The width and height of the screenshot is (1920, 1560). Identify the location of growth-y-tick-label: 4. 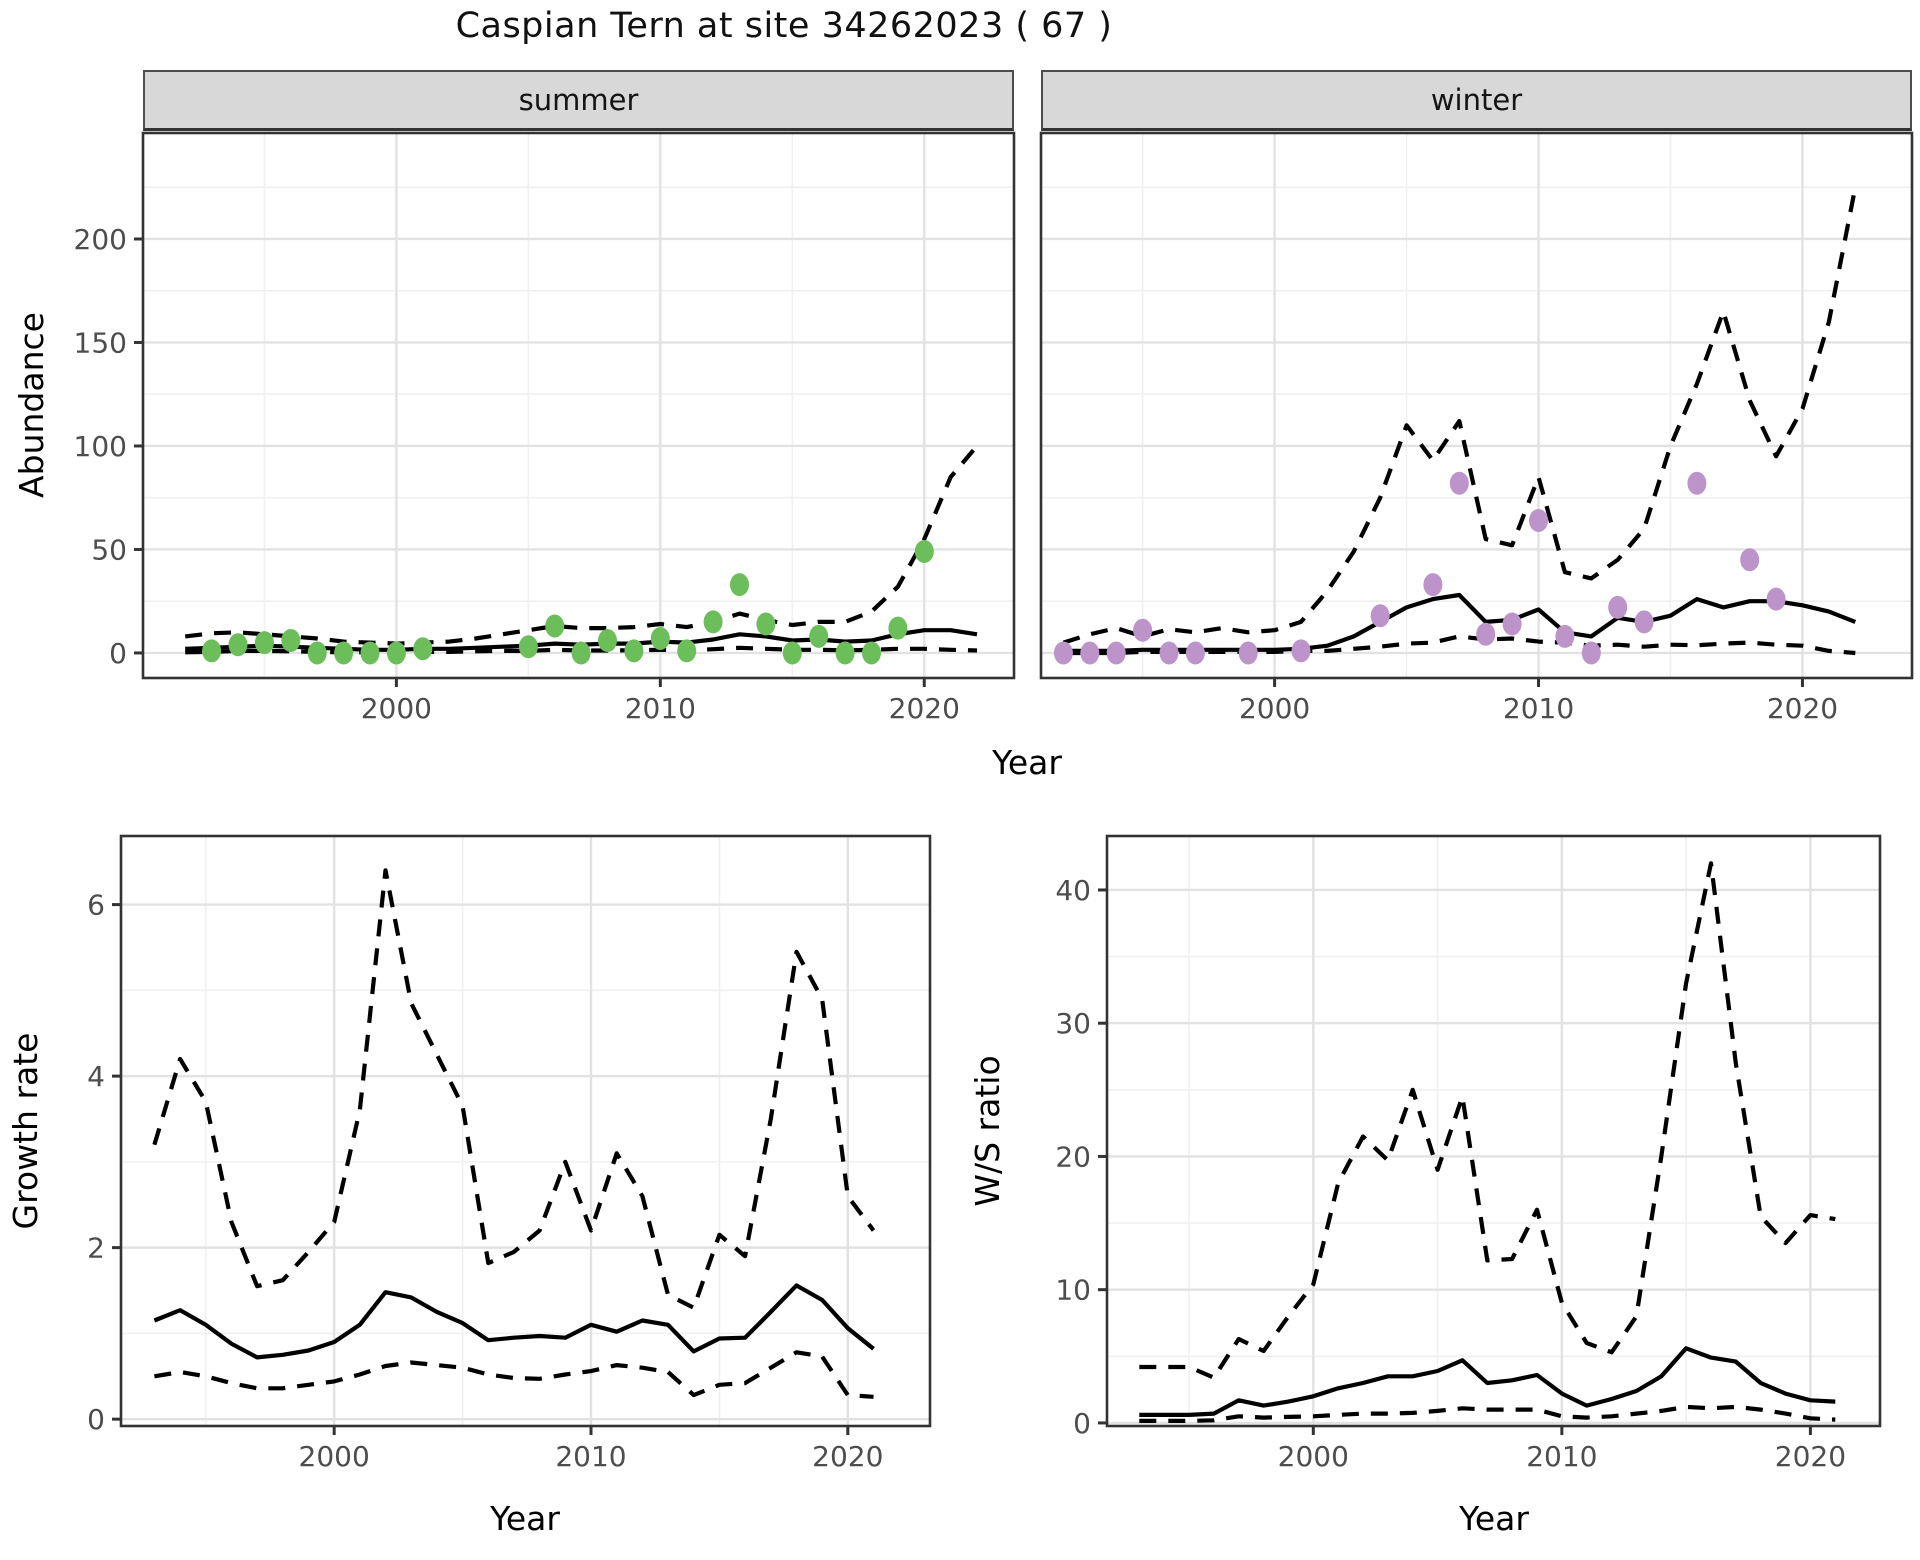
(96, 1076).